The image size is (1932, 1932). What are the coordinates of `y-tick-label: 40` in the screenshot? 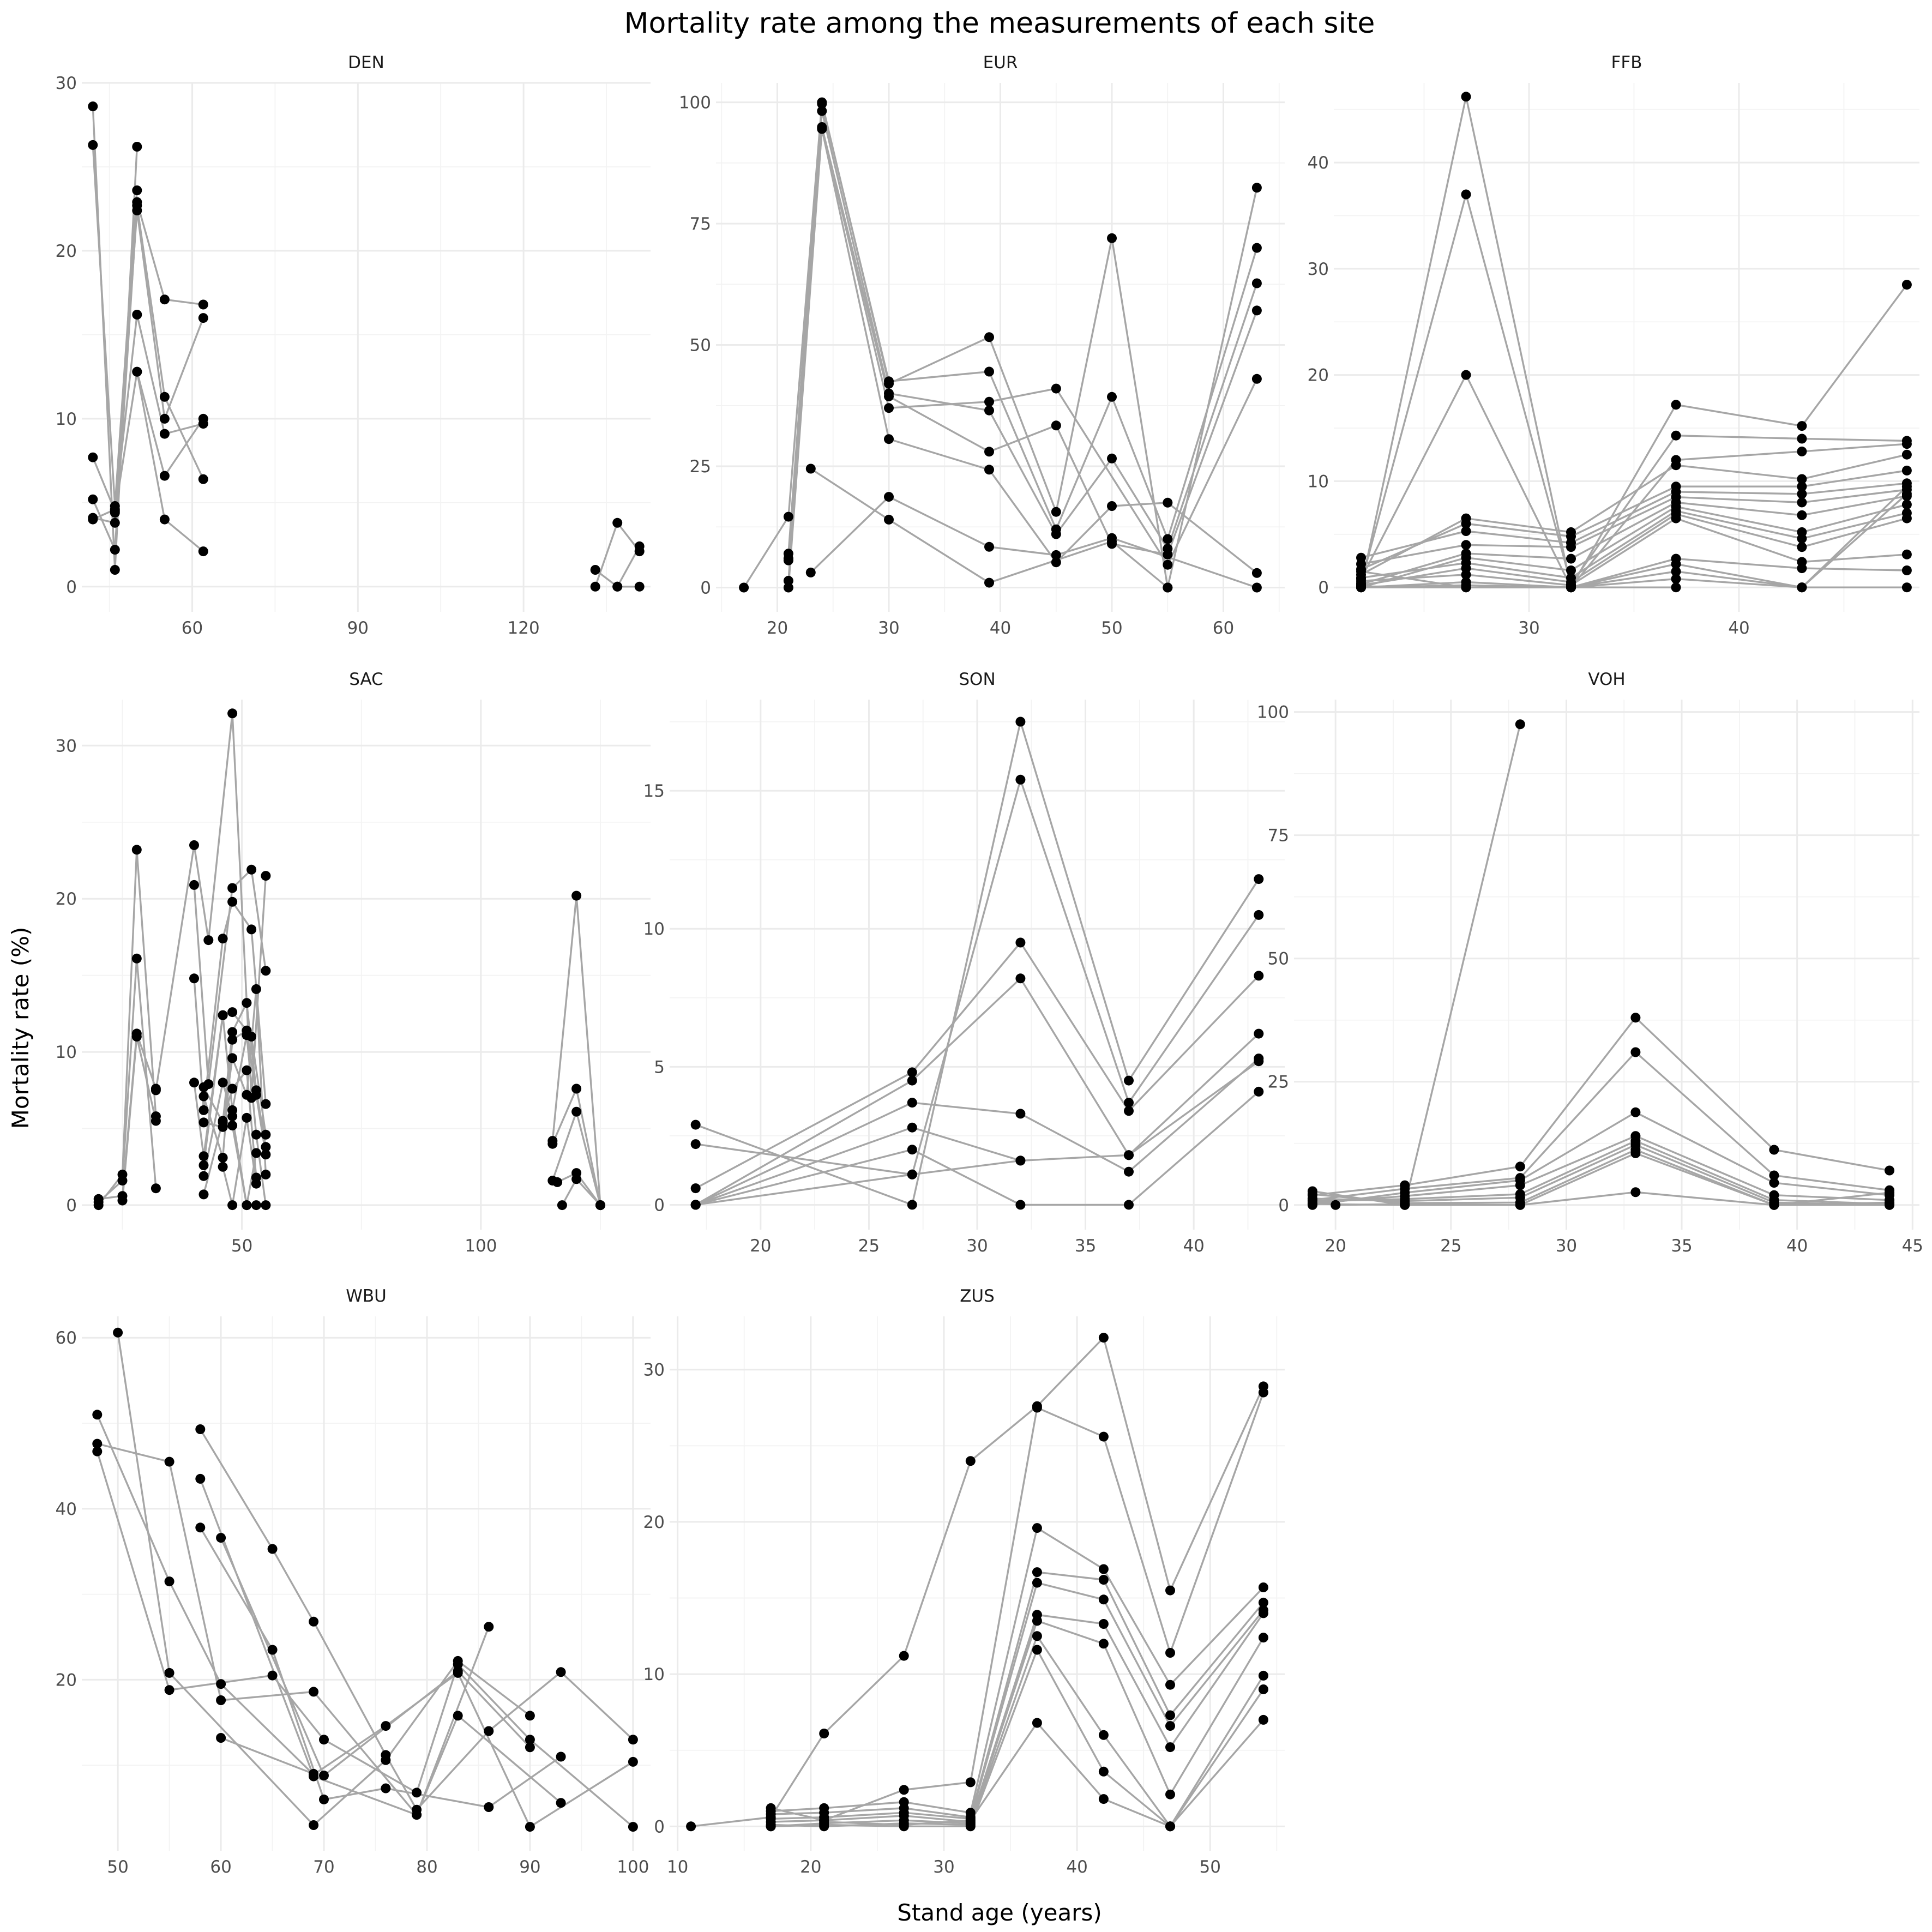 It's located at (66, 1509).